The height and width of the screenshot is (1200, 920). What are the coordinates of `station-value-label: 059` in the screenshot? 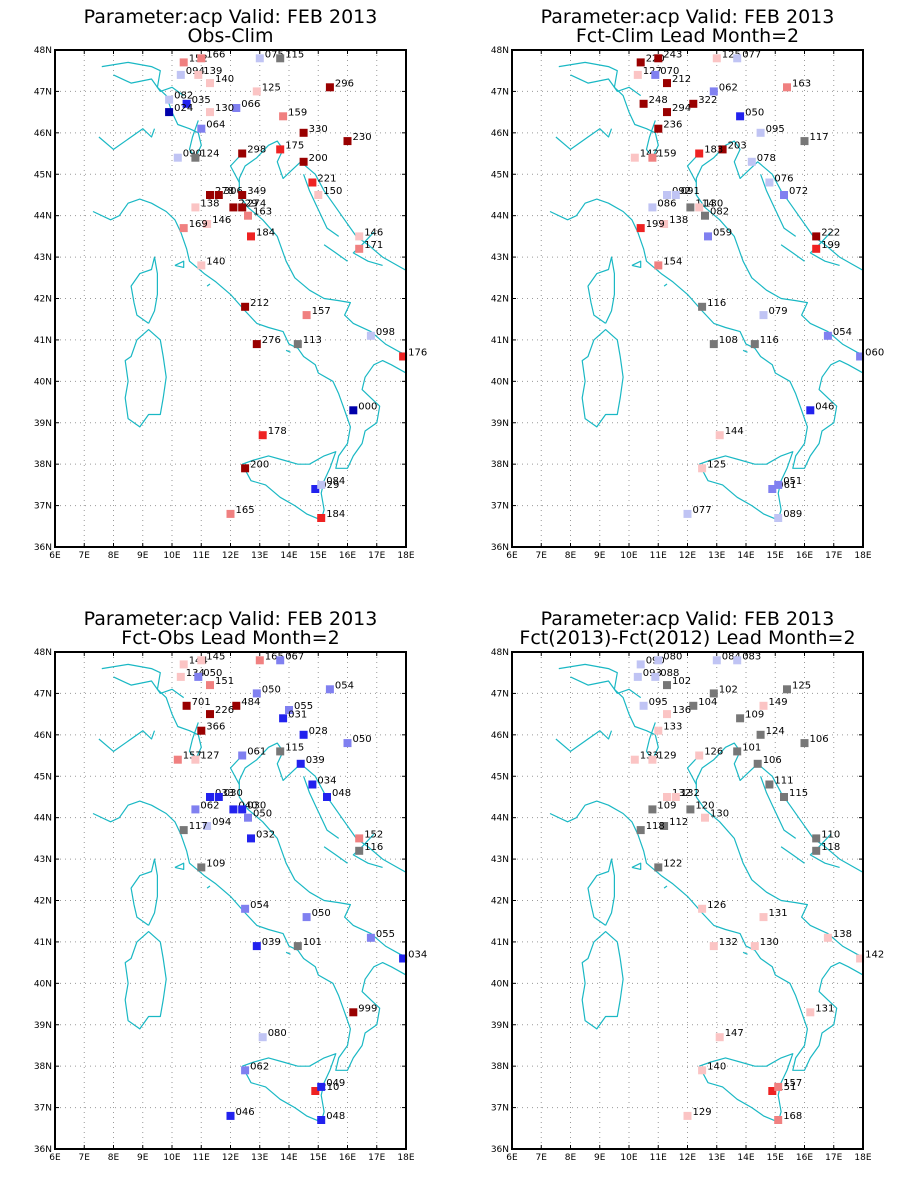 It's located at (722, 232).